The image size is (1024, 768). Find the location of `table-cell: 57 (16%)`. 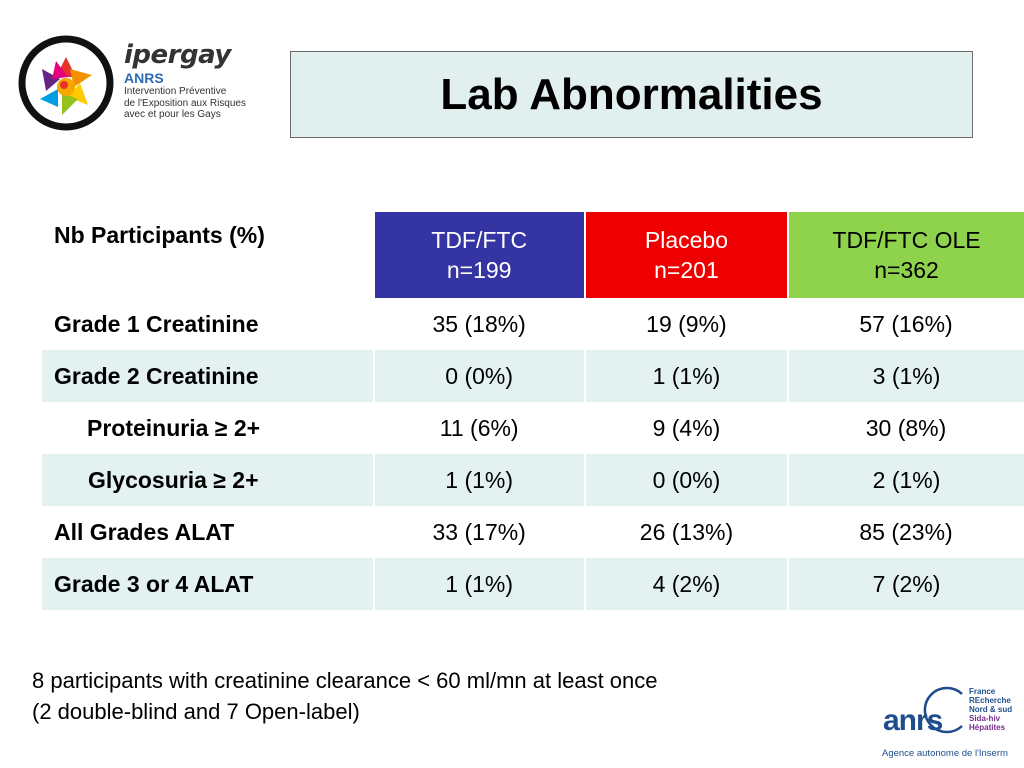

table-cell: 57 (16%) is located at coordinates (906, 323).